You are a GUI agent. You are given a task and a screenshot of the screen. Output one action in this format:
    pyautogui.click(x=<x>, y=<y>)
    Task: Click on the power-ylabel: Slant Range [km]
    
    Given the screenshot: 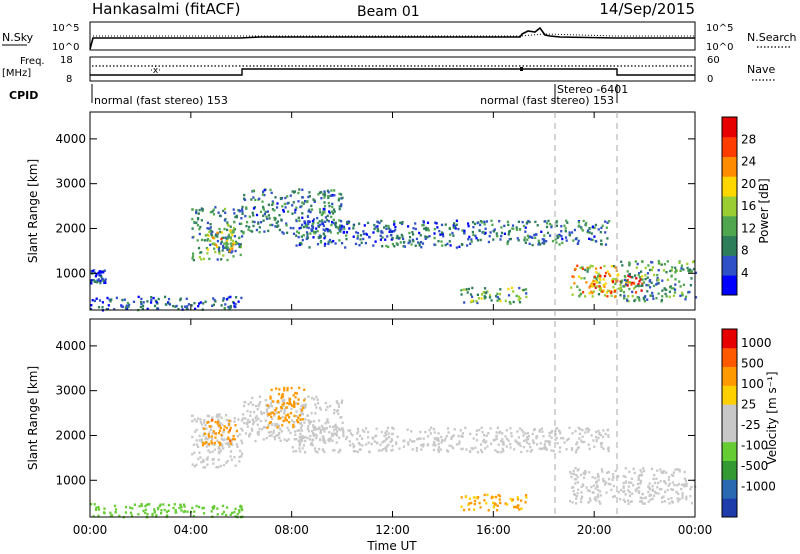 What is the action you would take?
    pyautogui.click(x=33, y=211)
    